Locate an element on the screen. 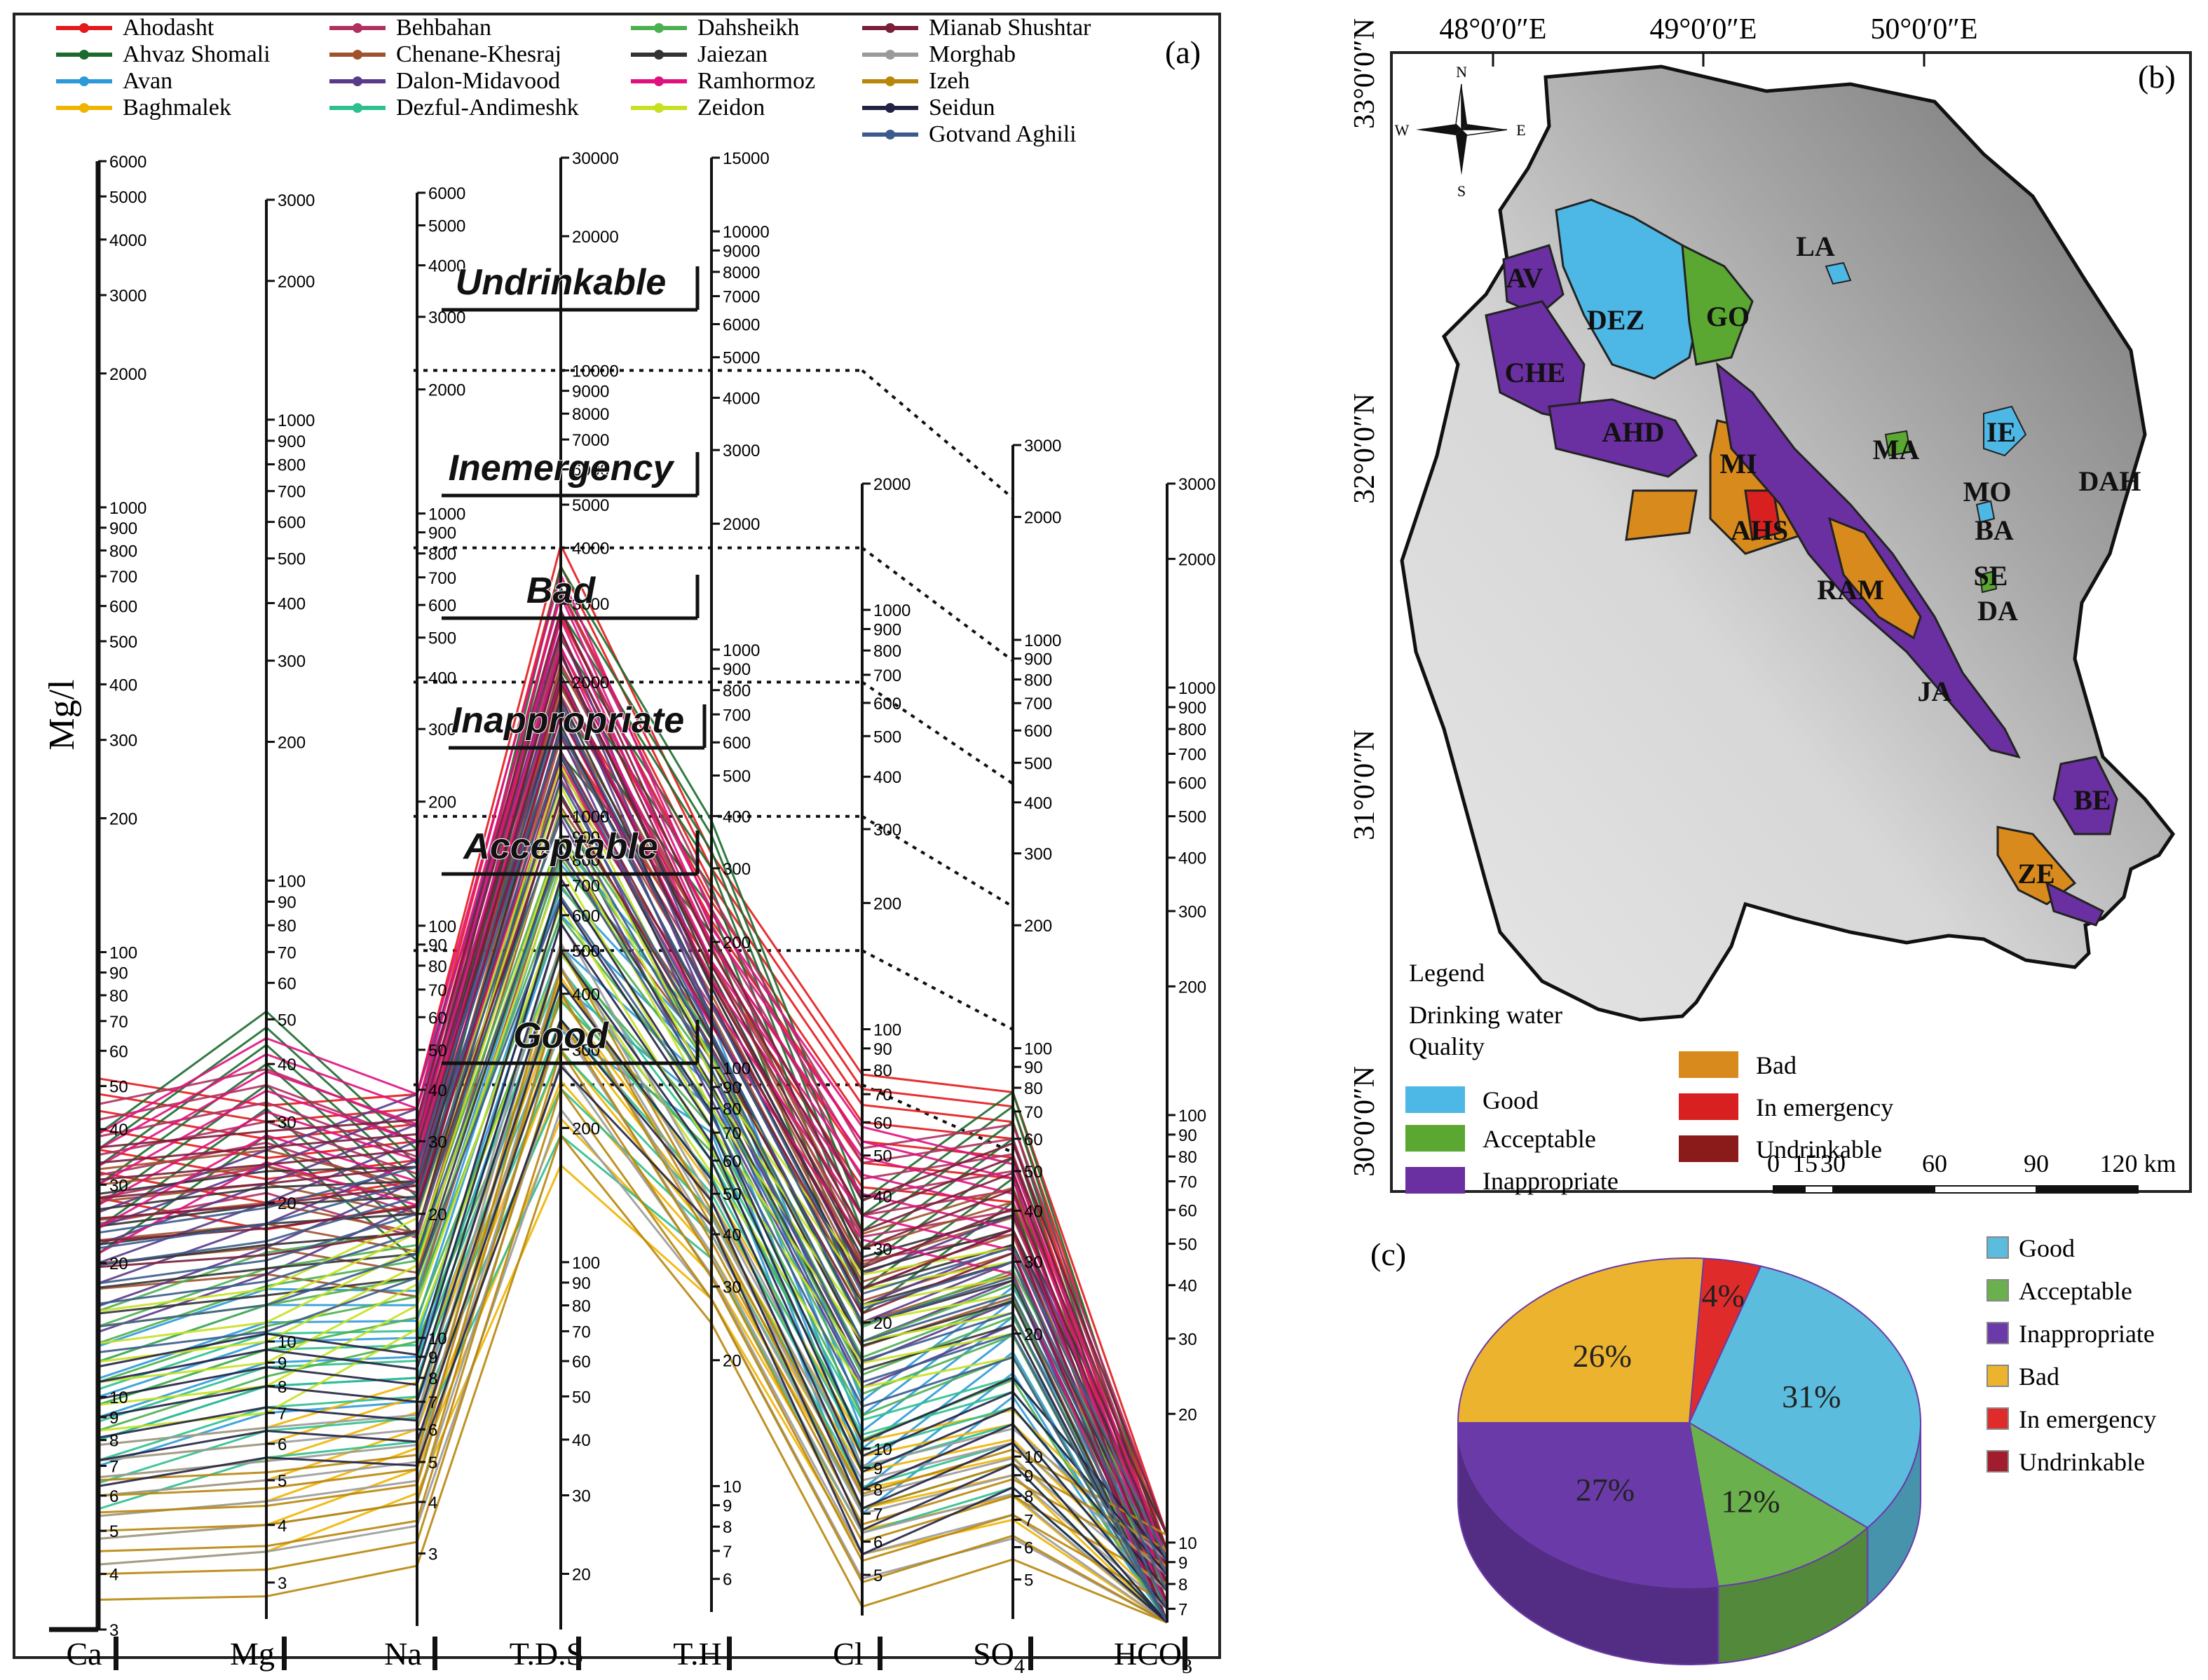 The image size is (2208, 1680). pie-value-label: 27% is located at coordinates (1605, 1490).